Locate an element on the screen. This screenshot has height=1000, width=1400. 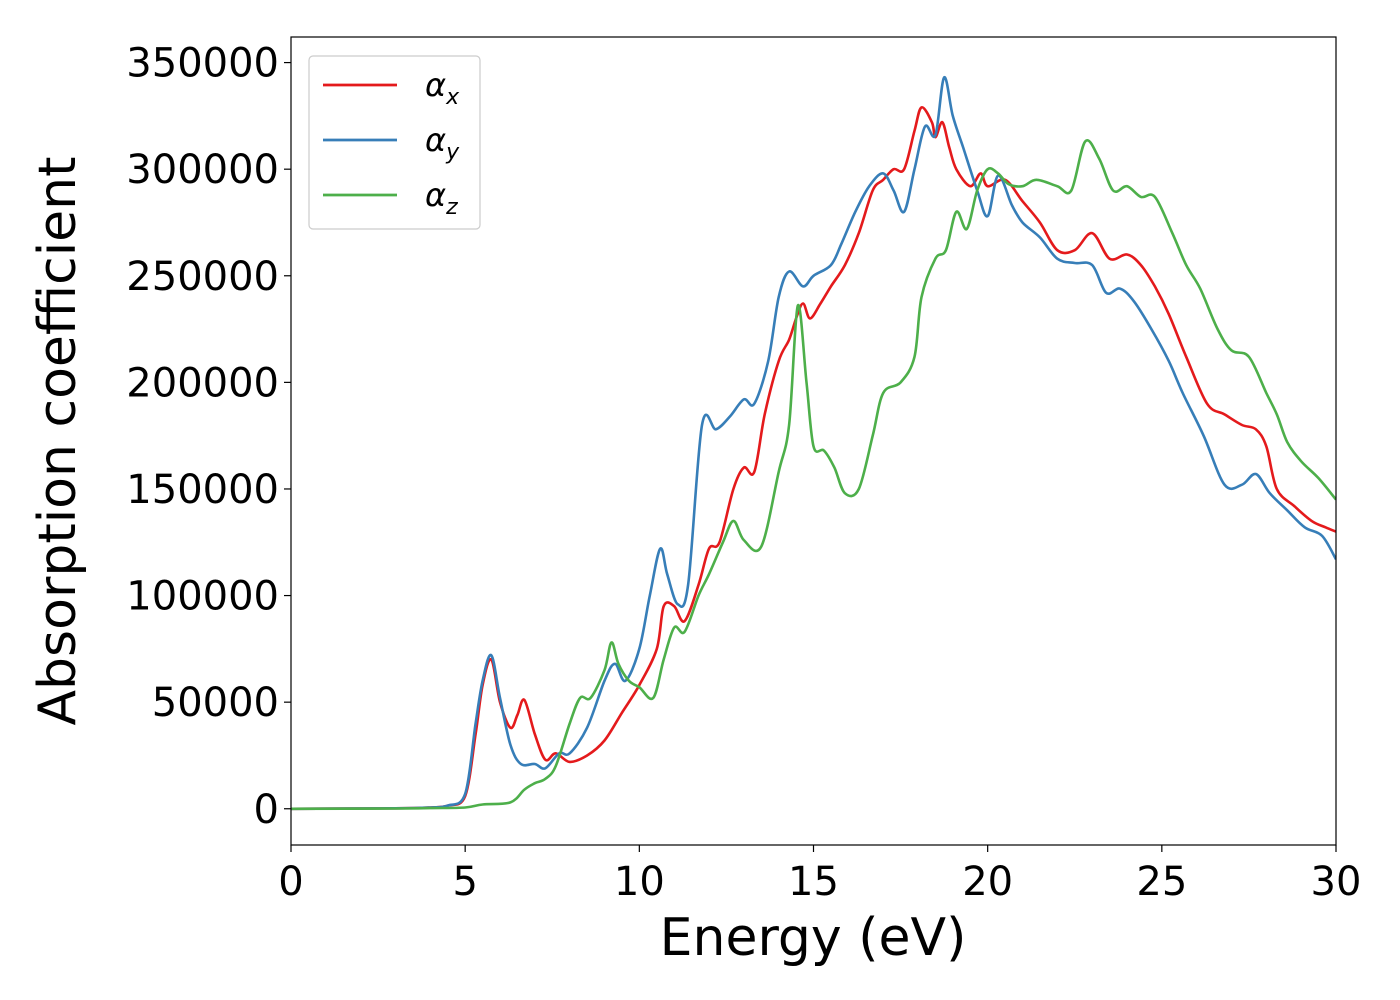
y-tick-label: 50000 is located at coordinates (215, 703).